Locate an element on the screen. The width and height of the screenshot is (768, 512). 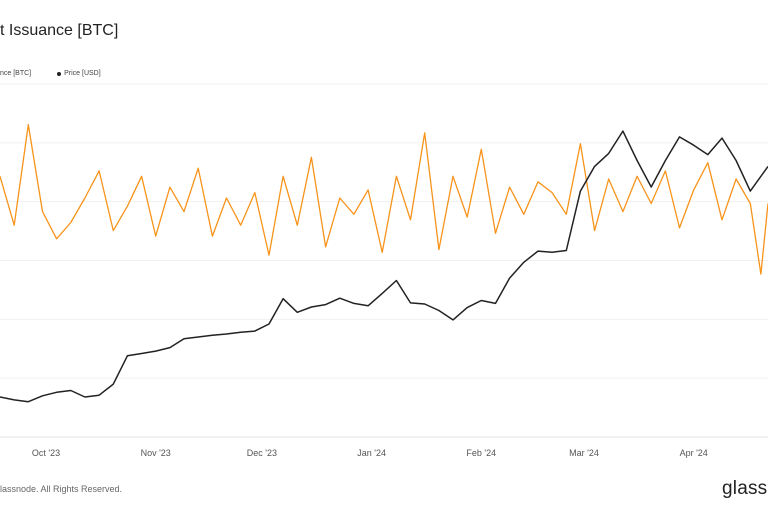
x-tick-label: Feb '24 is located at coordinates (481, 453).